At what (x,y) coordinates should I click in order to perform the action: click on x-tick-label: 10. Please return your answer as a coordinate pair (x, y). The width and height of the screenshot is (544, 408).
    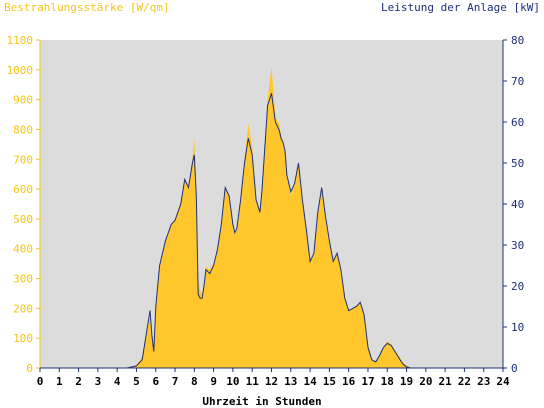
    Looking at the image, I should click on (232, 381).